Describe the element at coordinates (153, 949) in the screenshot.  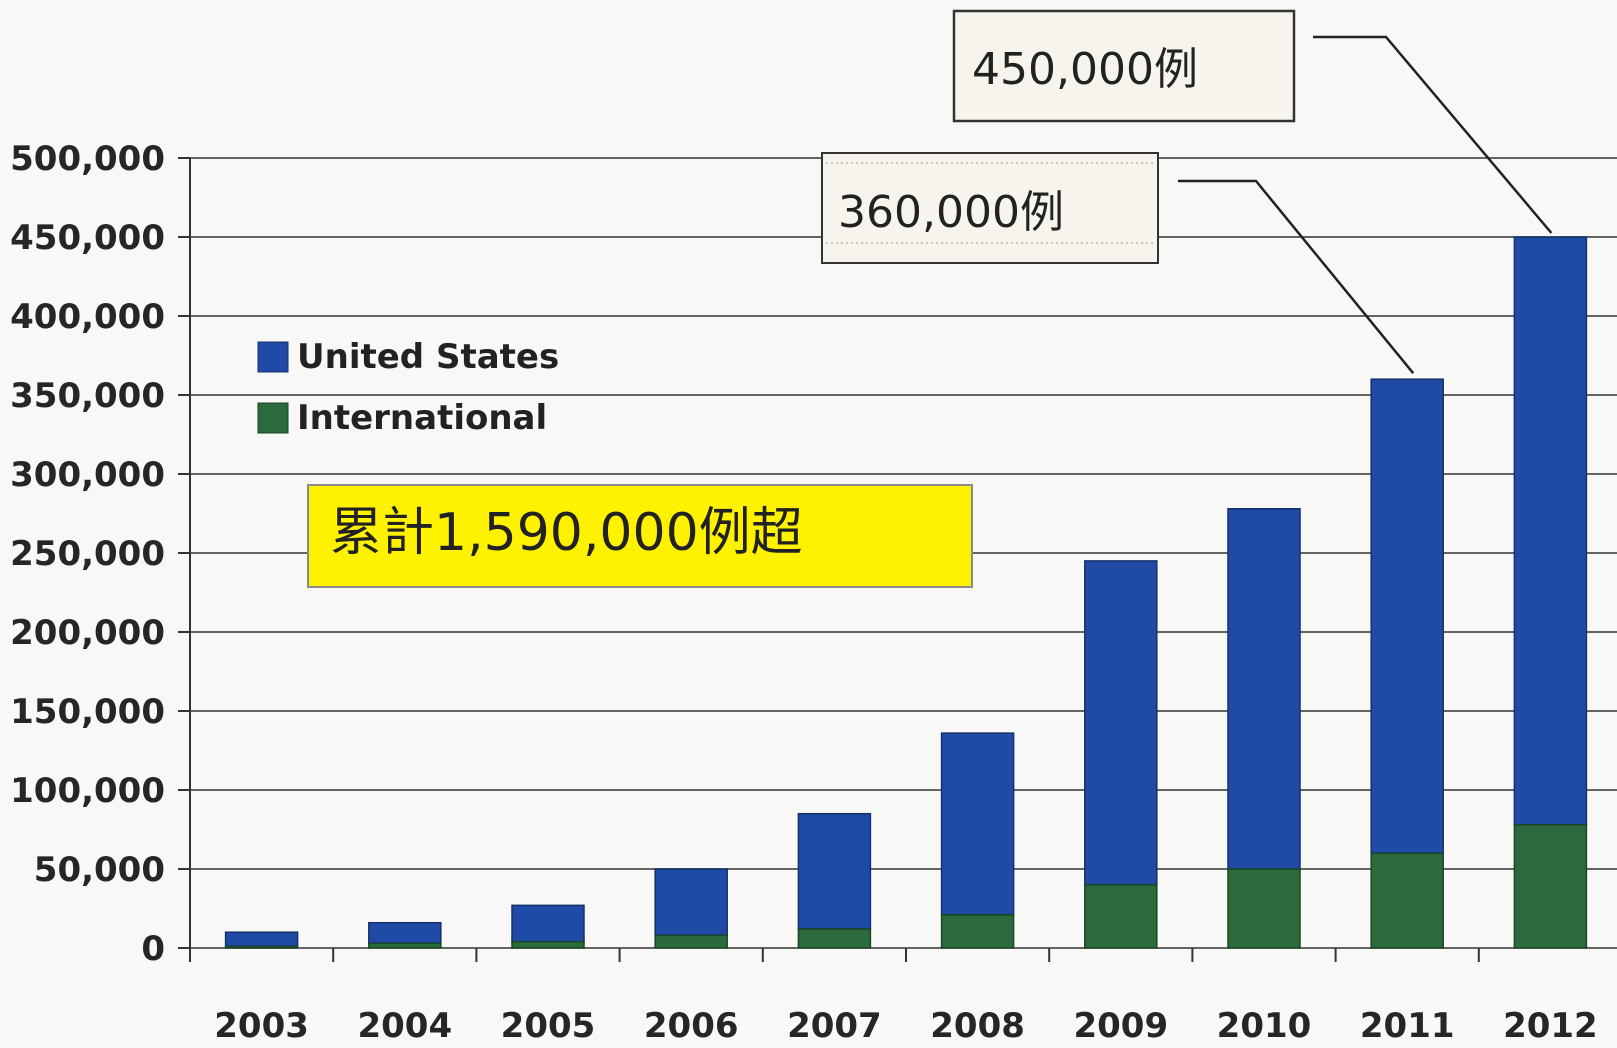
I see `y-tick-label: 0` at that location.